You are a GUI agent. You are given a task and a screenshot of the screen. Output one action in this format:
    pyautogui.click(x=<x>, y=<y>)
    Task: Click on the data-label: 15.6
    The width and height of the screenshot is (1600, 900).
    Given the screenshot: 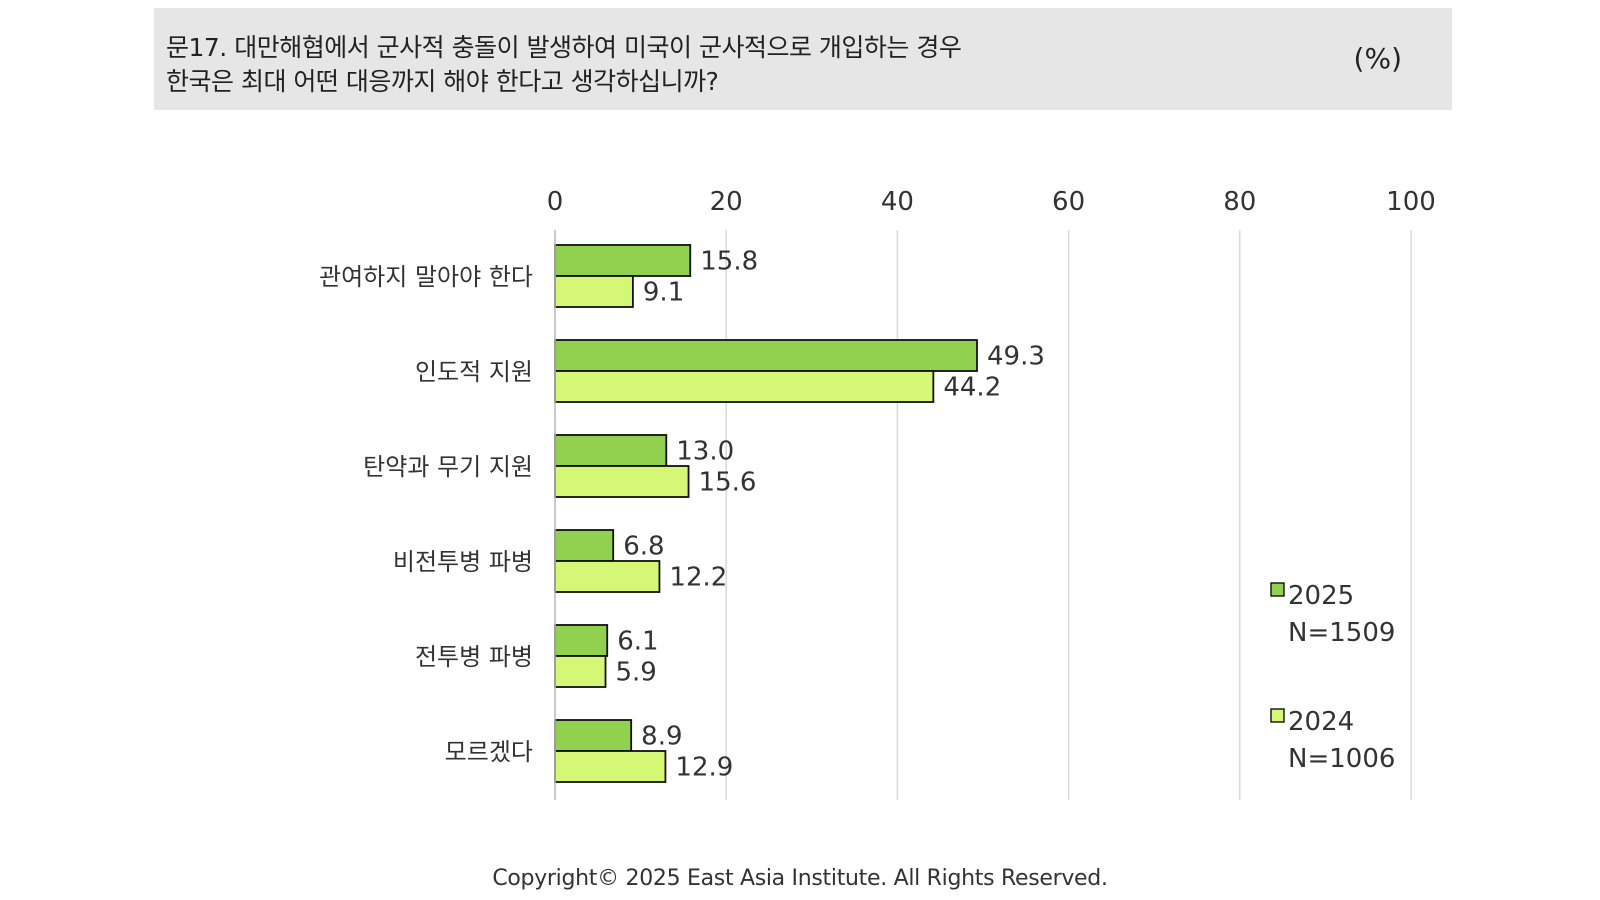 What is the action you would take?
    pyautogui.click(x=728, y=483)
    